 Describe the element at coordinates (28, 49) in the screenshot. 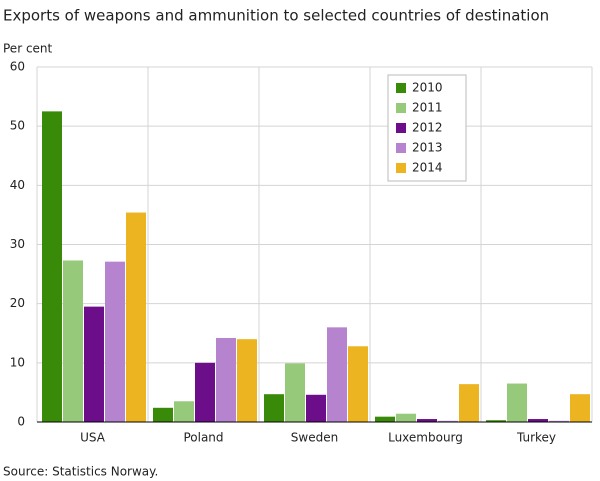

I see `y-axis-label: Per cent` at that location.